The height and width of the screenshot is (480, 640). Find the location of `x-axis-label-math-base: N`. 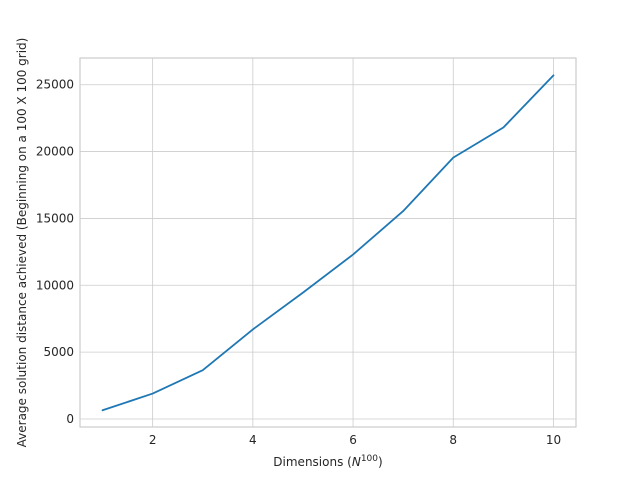

x-axis-label-math-base: N is located at coordinates (356, 462).